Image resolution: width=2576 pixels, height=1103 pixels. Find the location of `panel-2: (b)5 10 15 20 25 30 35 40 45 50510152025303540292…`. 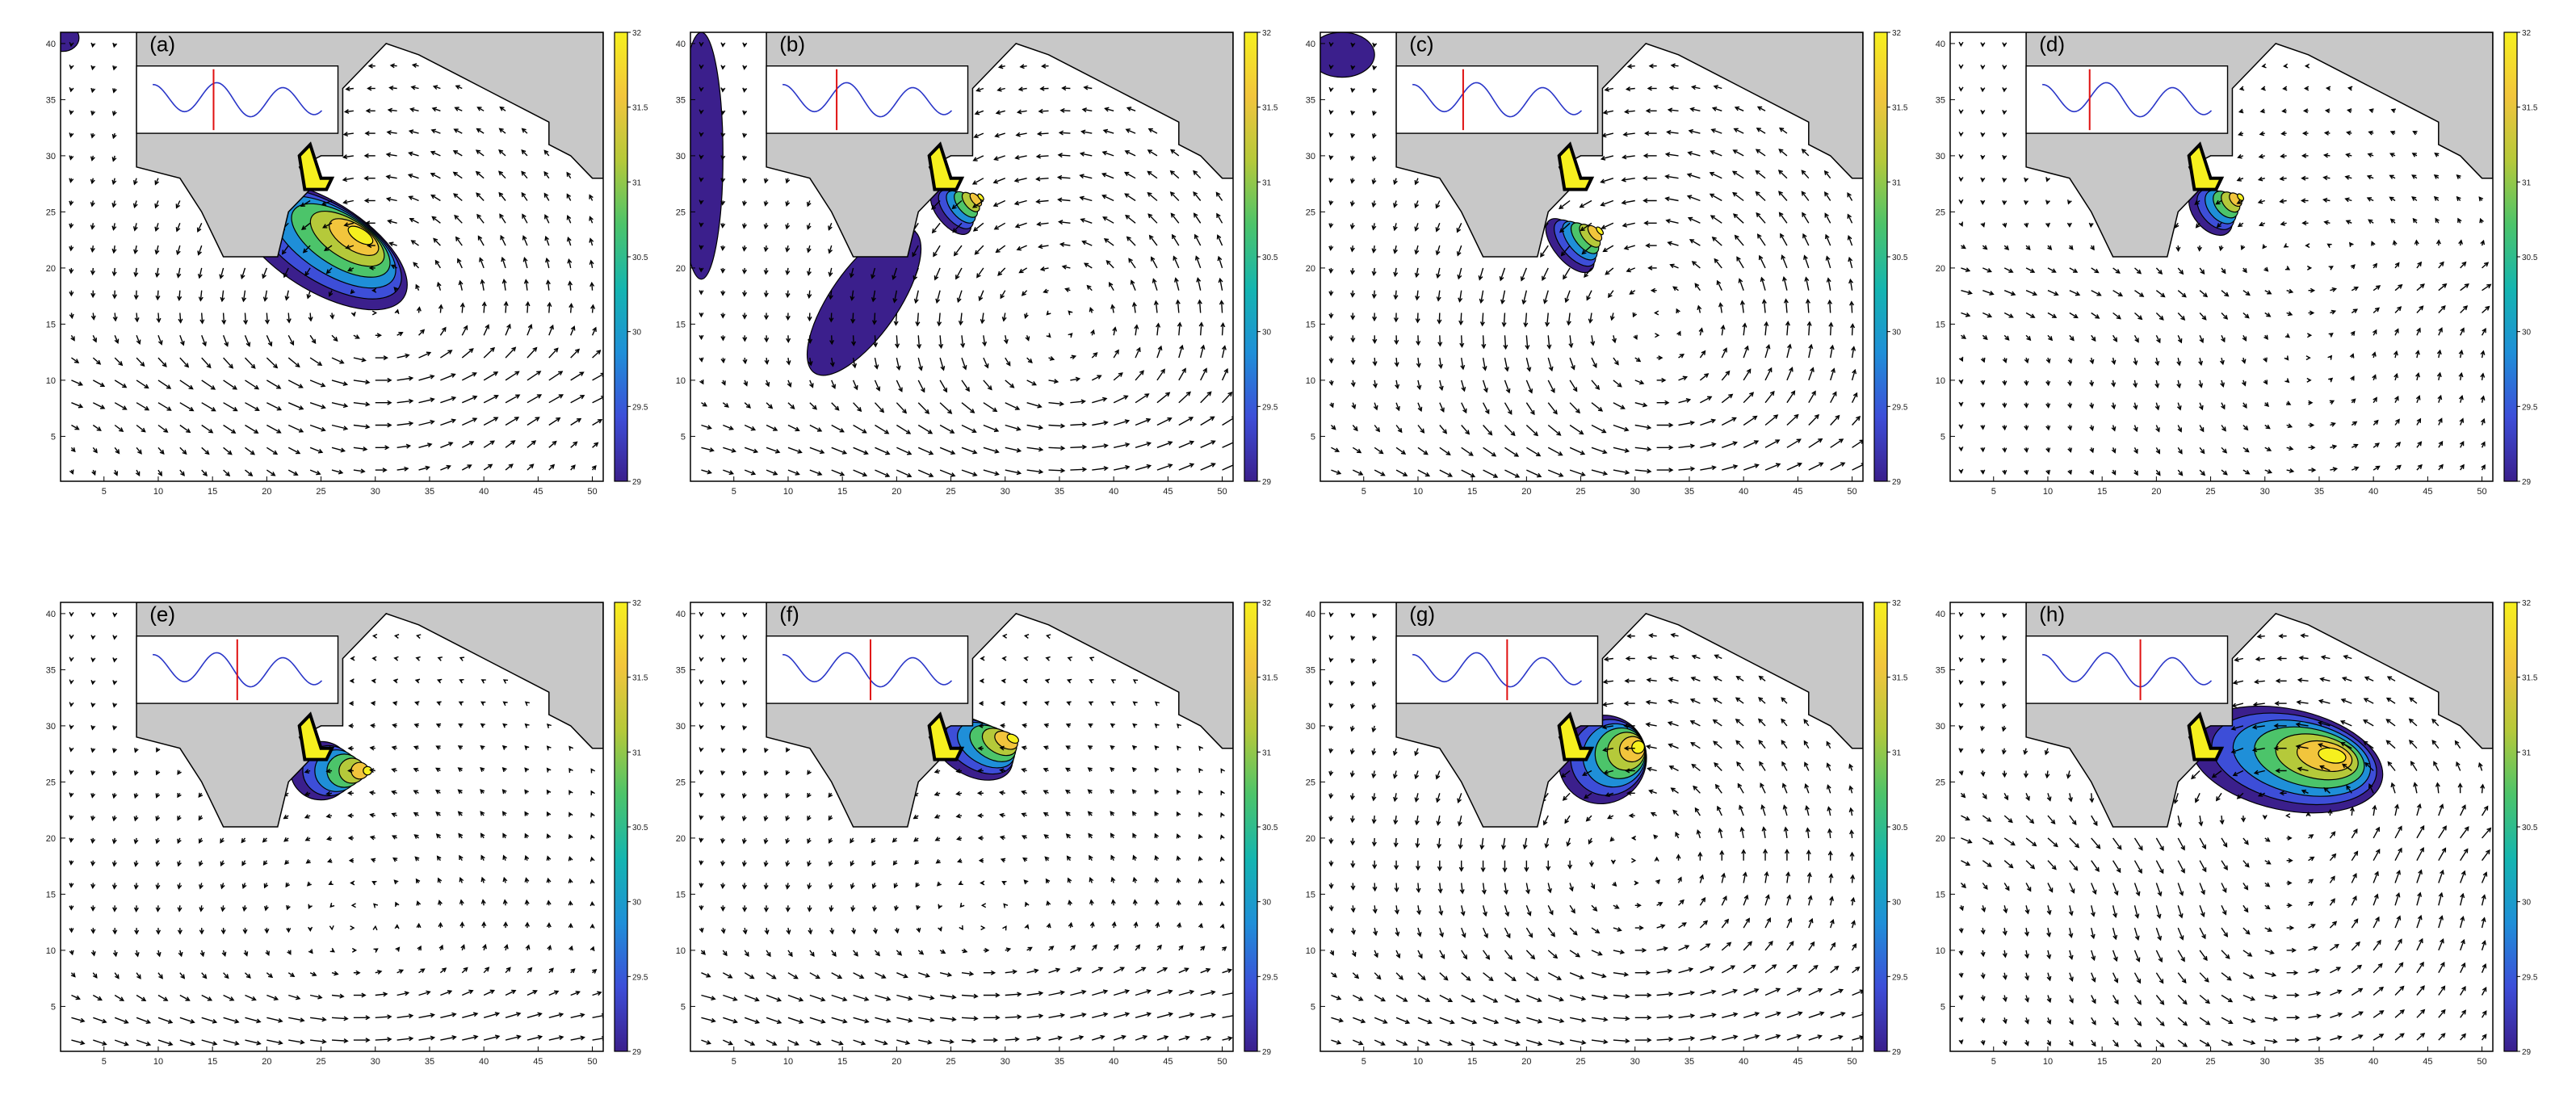

panel-2: (b)5 10 15 20 25 30 35 40 45 50510152025303540292… is located at coordinates (977, 263).